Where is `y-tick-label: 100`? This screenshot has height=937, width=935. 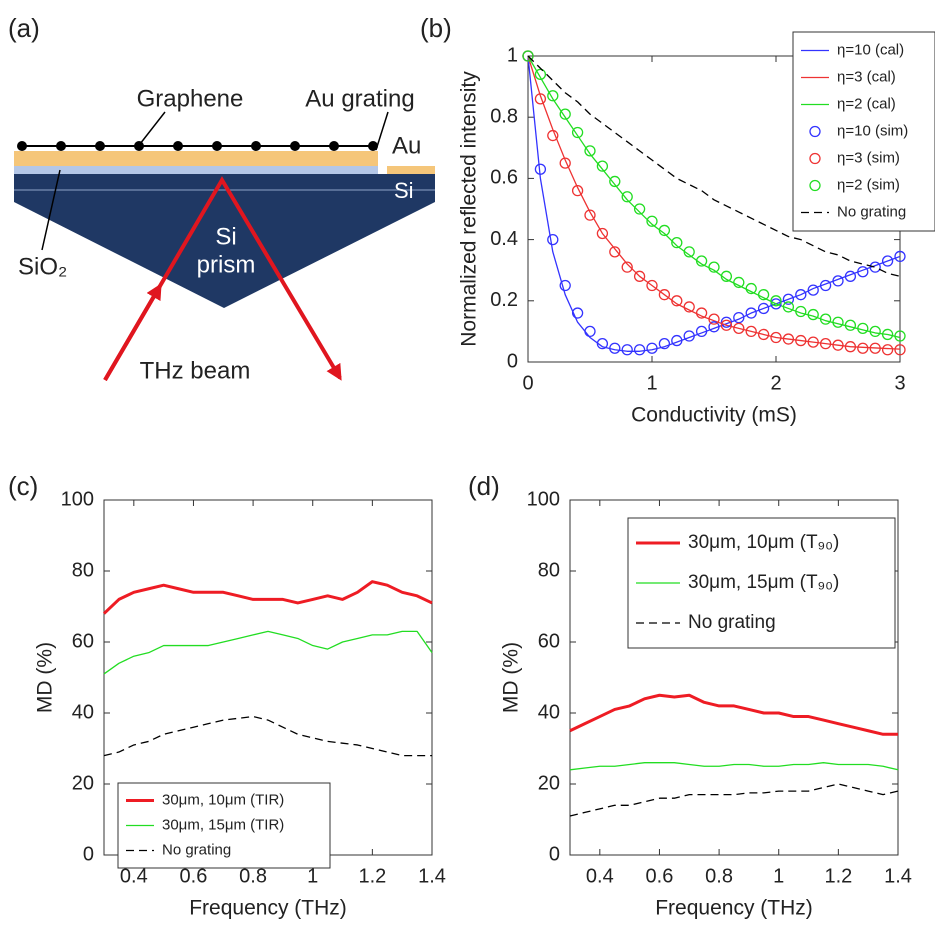 y-tick-label: 100 is located at coordinates (77, 499).